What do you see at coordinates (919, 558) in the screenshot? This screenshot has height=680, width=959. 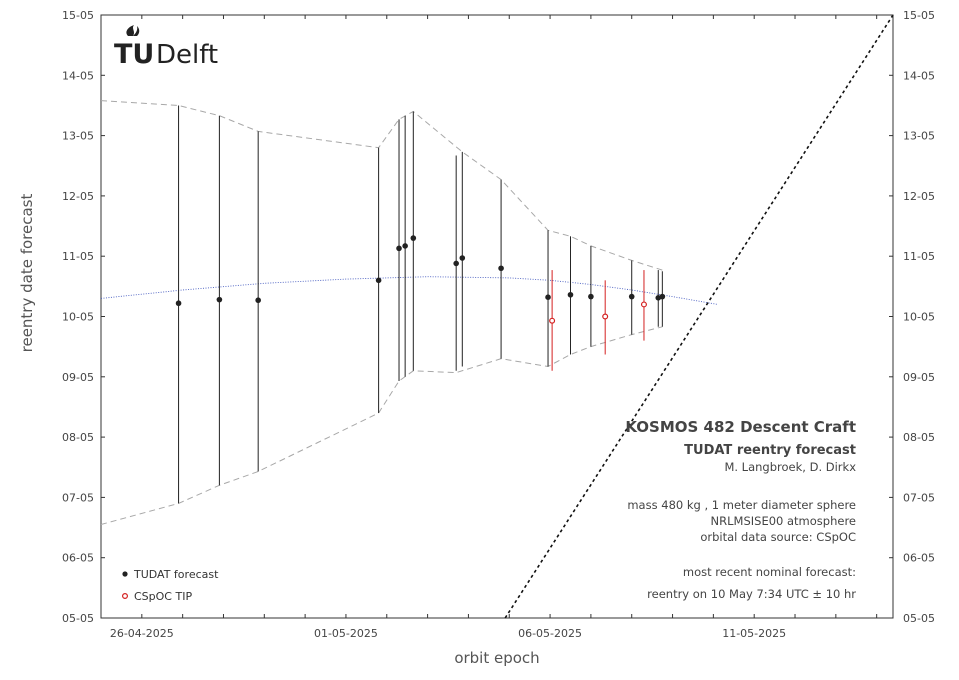 I see `y-tick-label-right: 06-05` at bounding box center [919, 558].